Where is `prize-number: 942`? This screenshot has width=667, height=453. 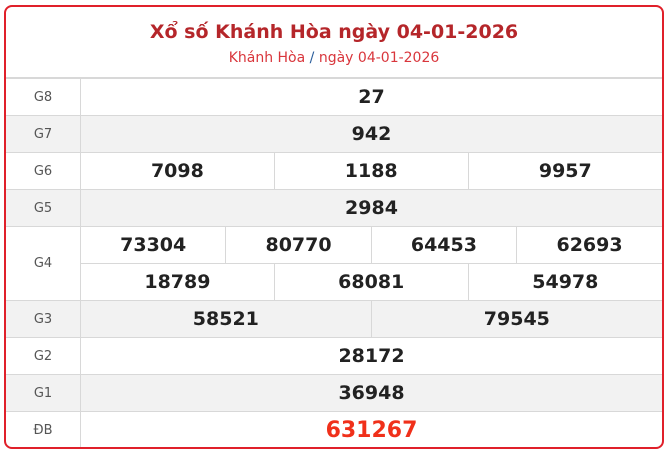
prize-number: 942 is located at coordinates (371, 134).